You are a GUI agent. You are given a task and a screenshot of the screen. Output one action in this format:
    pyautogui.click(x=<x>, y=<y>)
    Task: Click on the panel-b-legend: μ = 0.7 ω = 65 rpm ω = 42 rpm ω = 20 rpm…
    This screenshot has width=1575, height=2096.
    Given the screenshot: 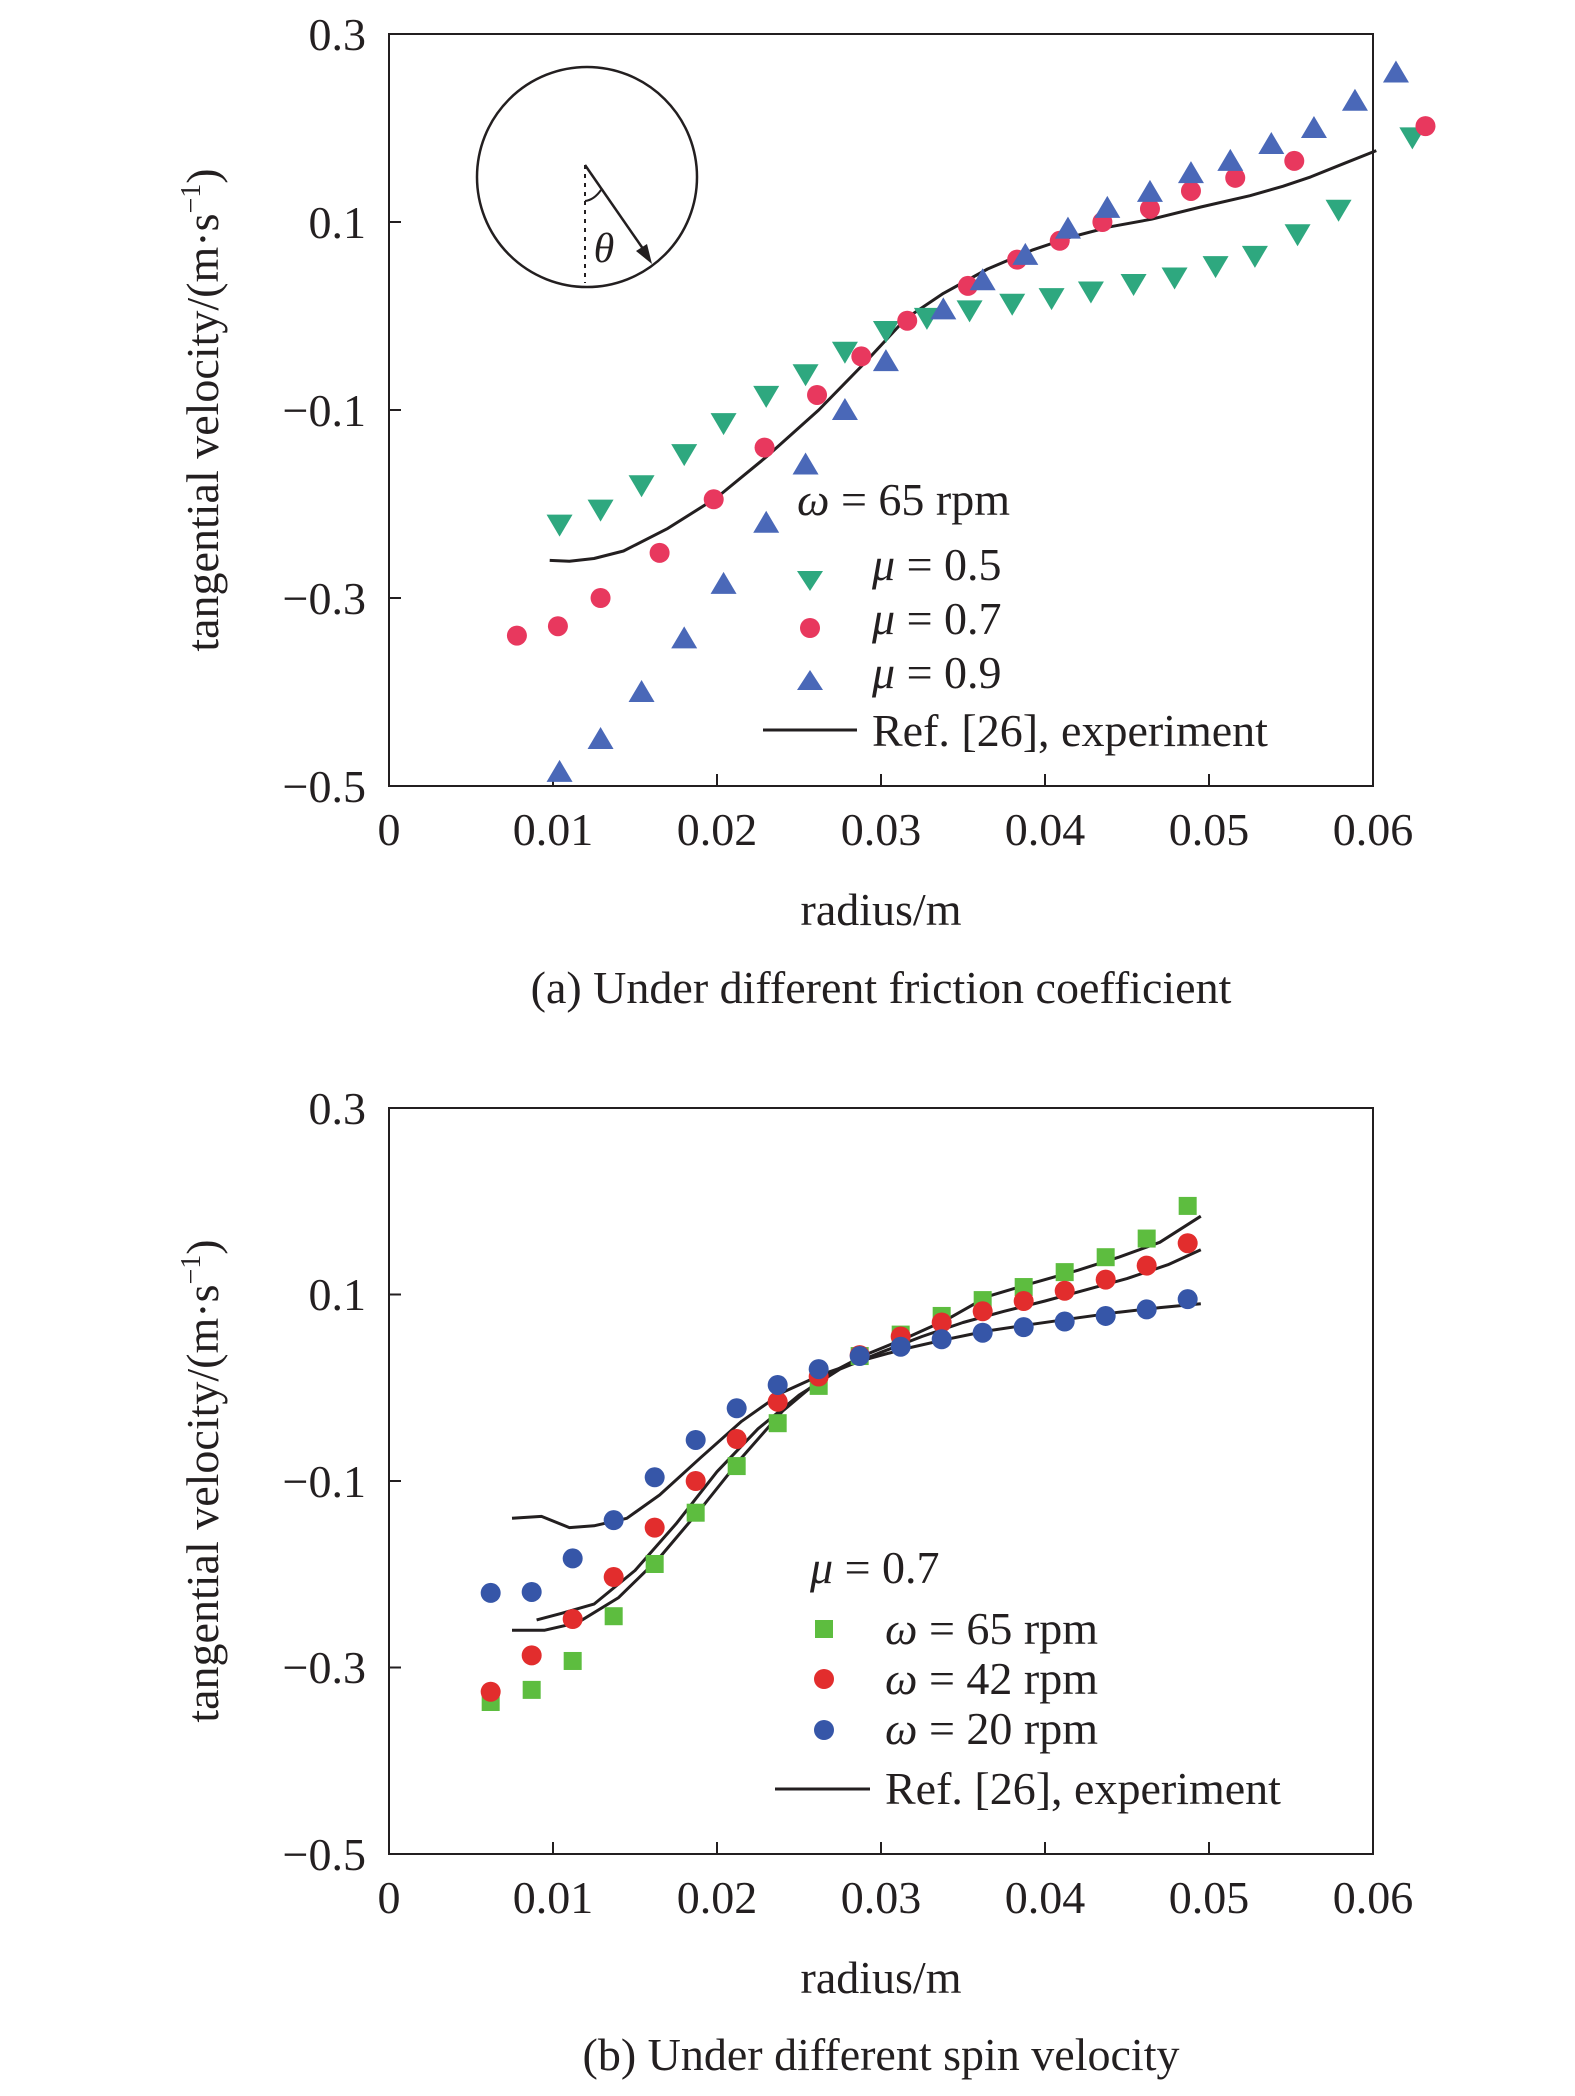 What is the action you would take?
    pyautogui.click(x=1028, y=1678)
    